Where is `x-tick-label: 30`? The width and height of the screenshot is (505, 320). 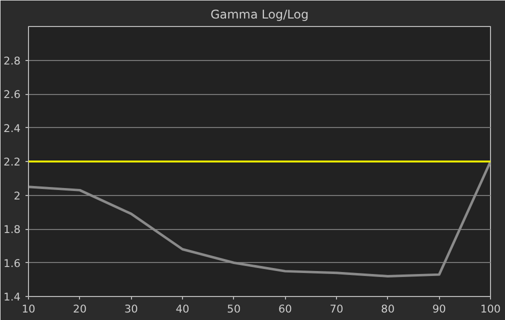
x-tick-label: 30 is located at coordinates (131, 309).